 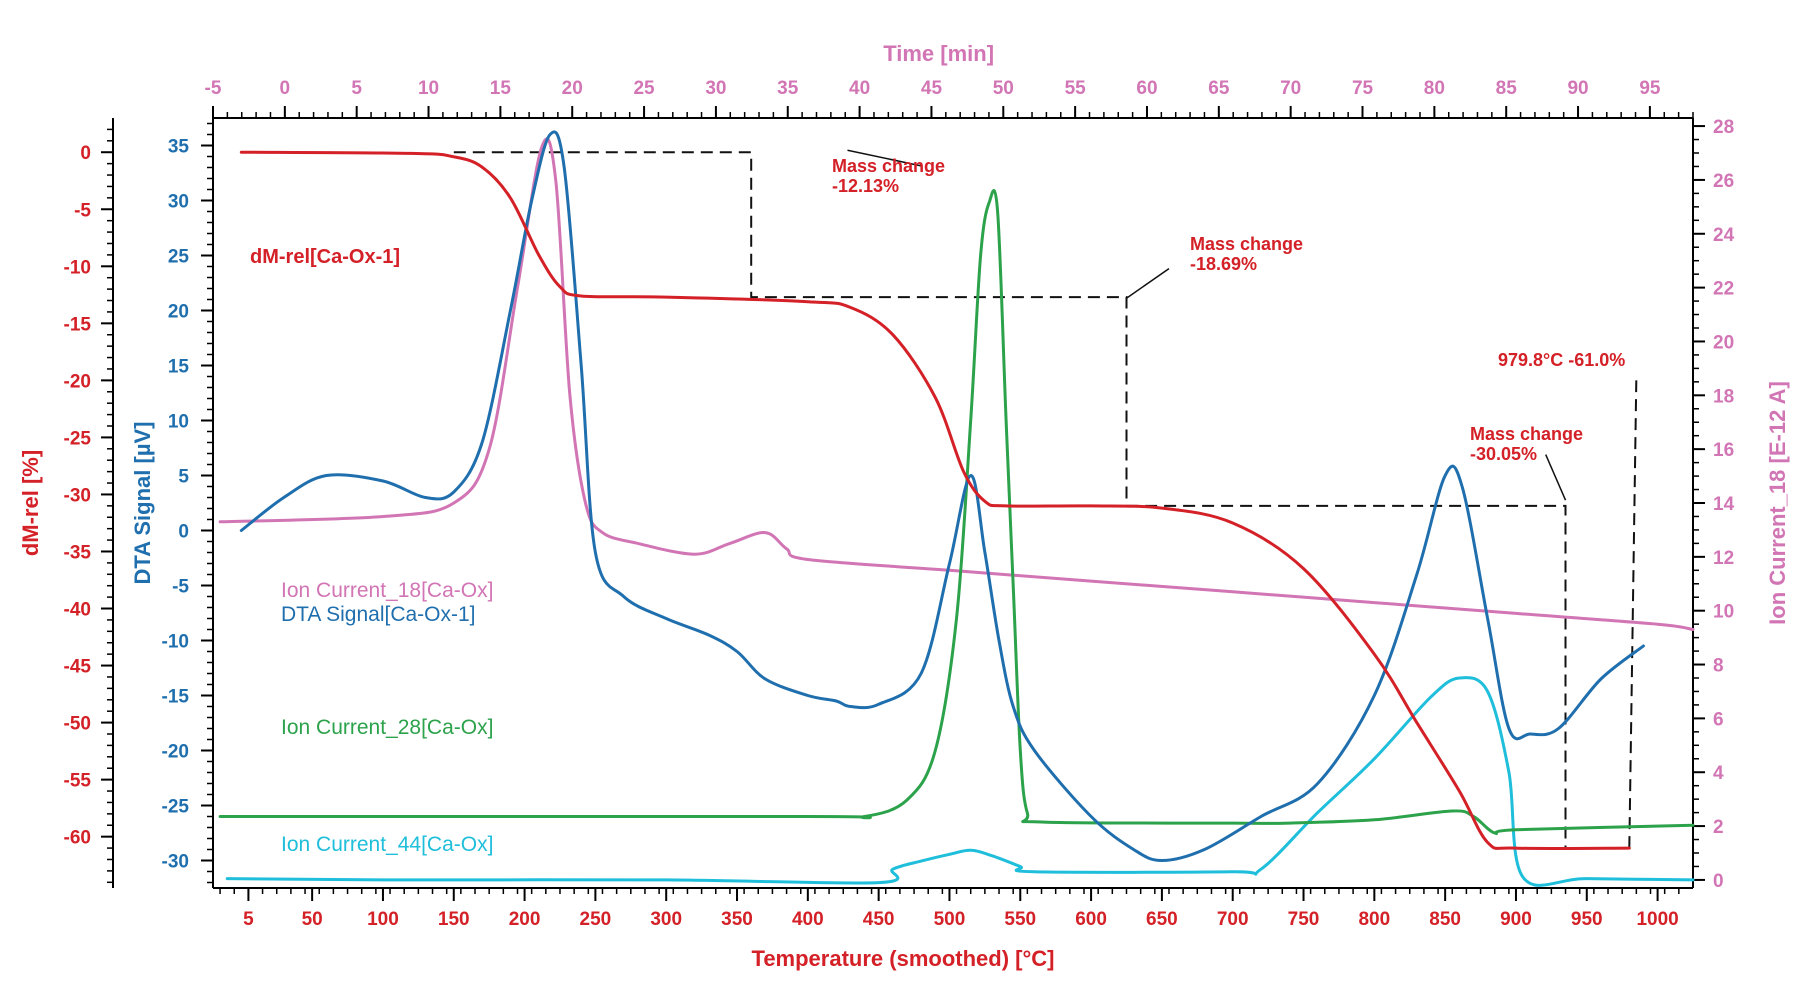 What do you see at coordinates (1233, 919) in the screenshot?
I see `x-tick-label: 700` at bounding box center [1233, 919].